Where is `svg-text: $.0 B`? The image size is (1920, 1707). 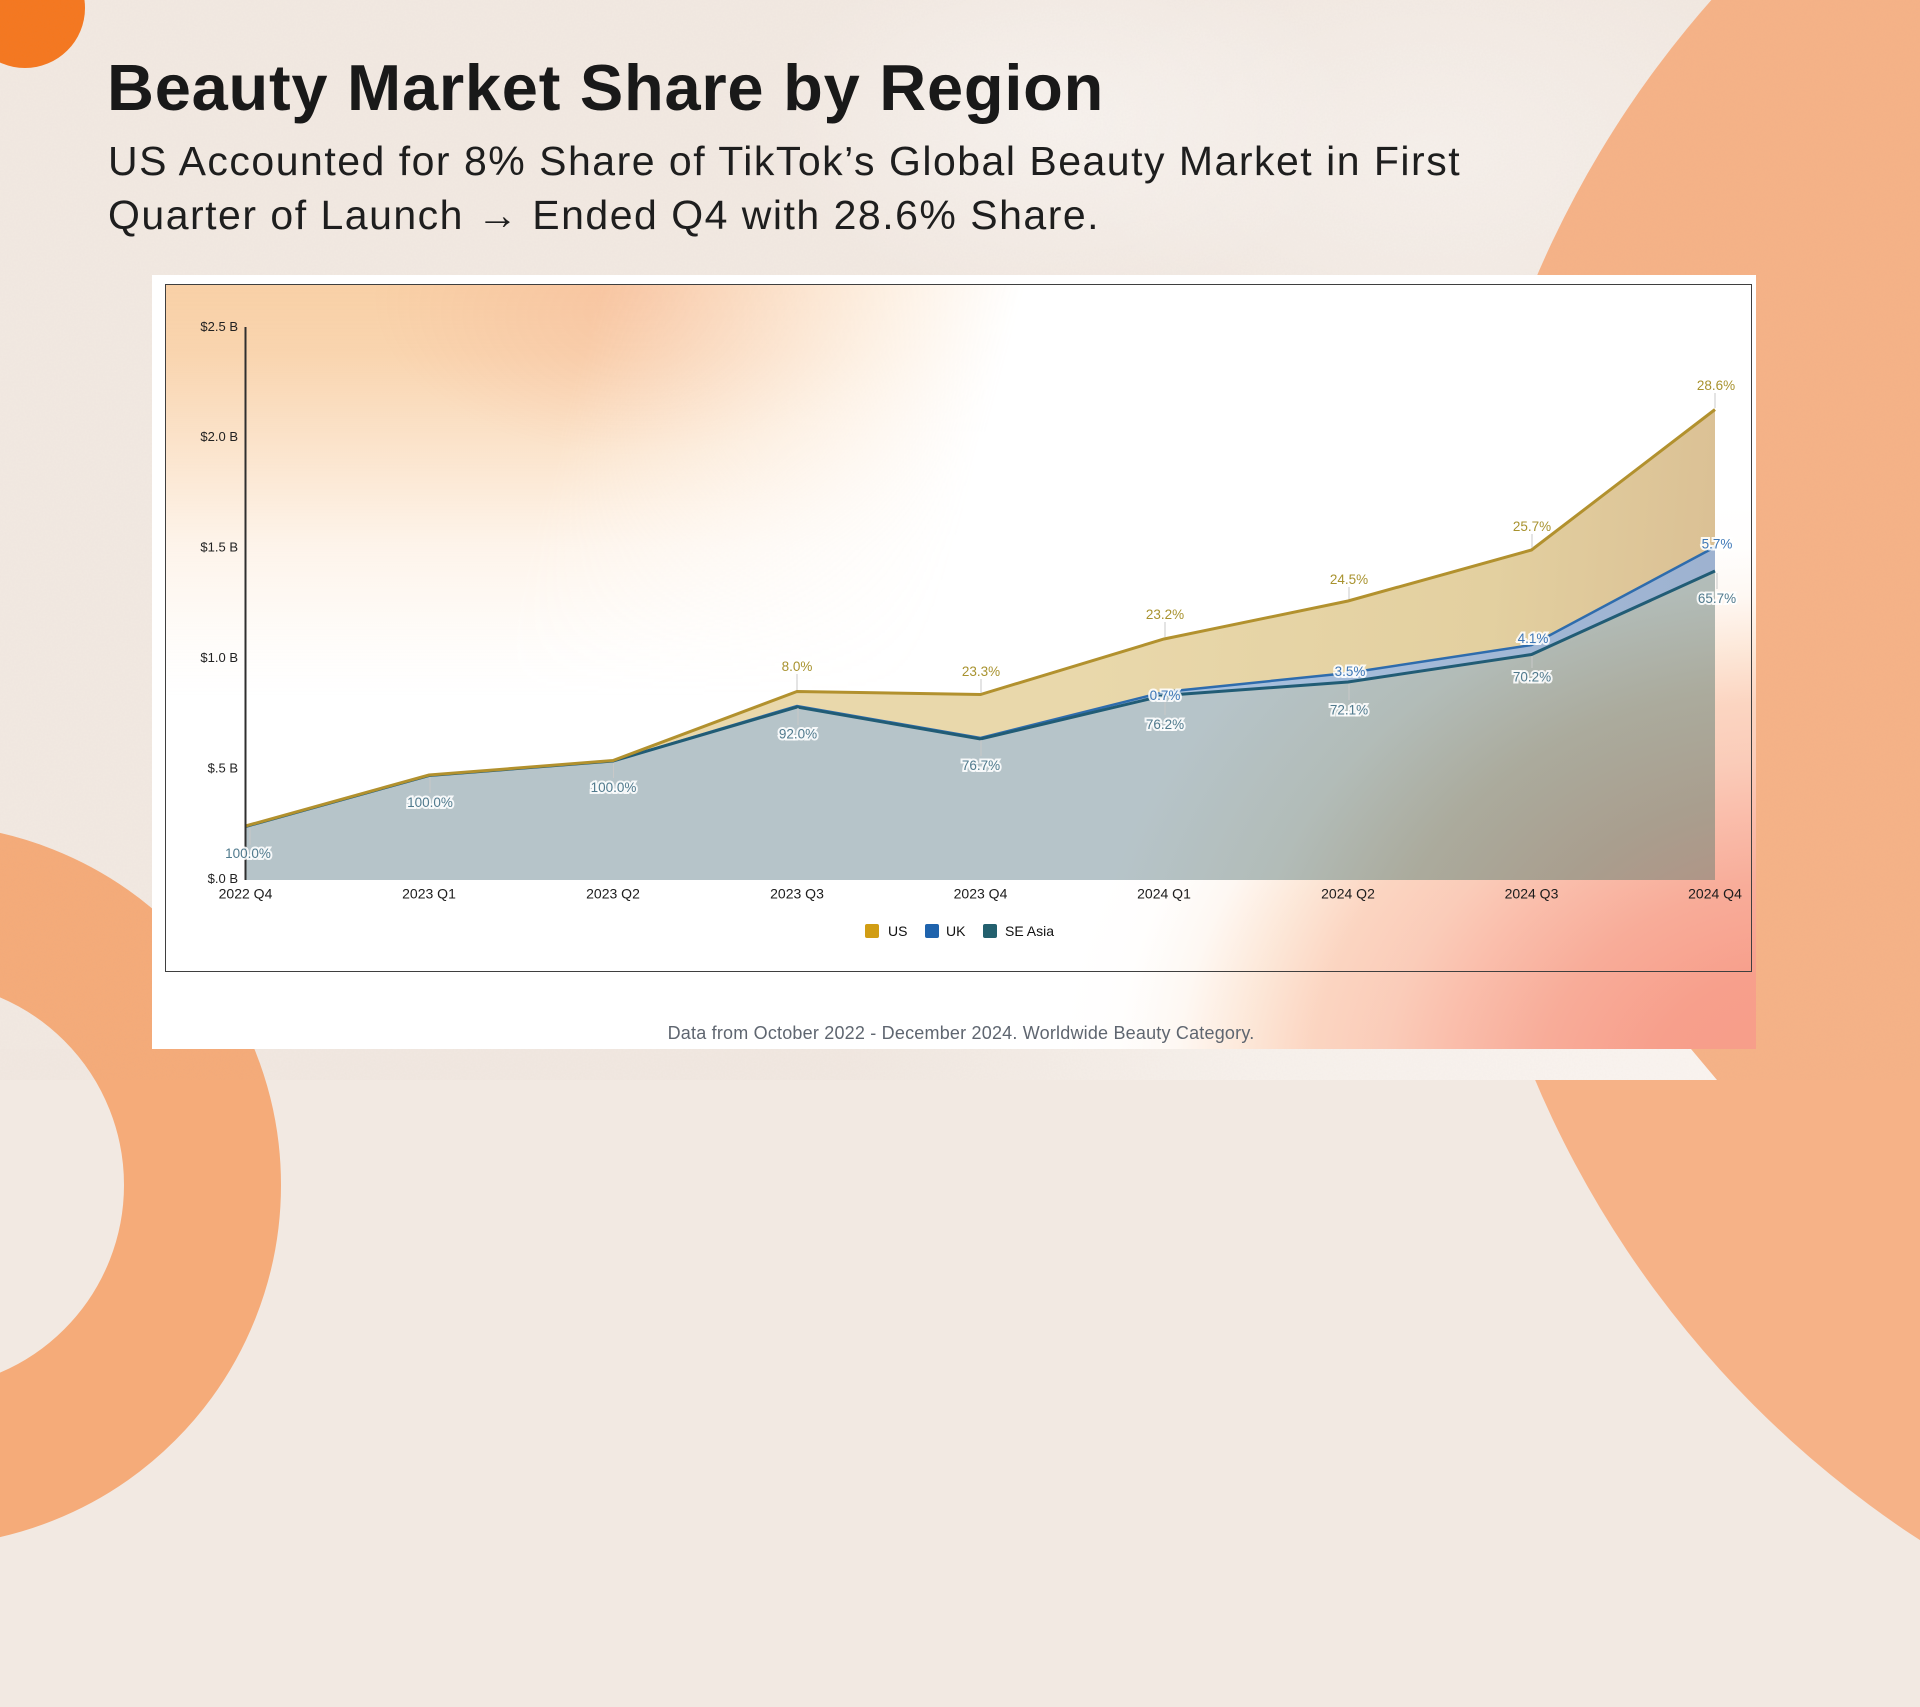 svg-text: $.0 B is located at coordinates (223, 878).